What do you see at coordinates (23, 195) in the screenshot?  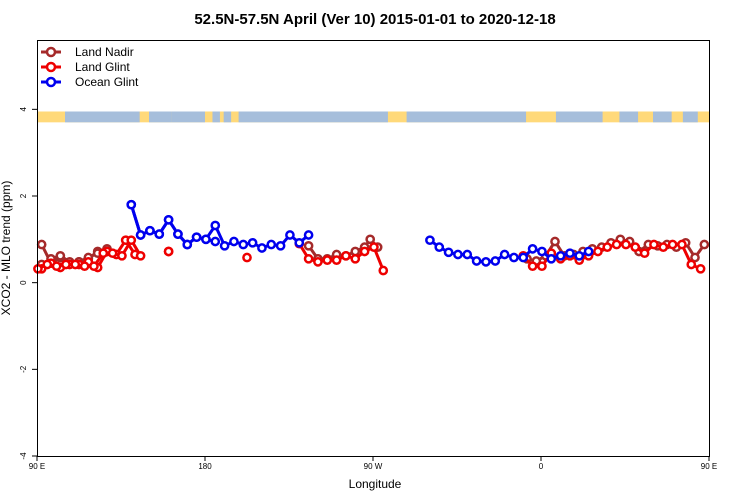 I see `y-tick-label: 2` at bounding box center [23, 195].